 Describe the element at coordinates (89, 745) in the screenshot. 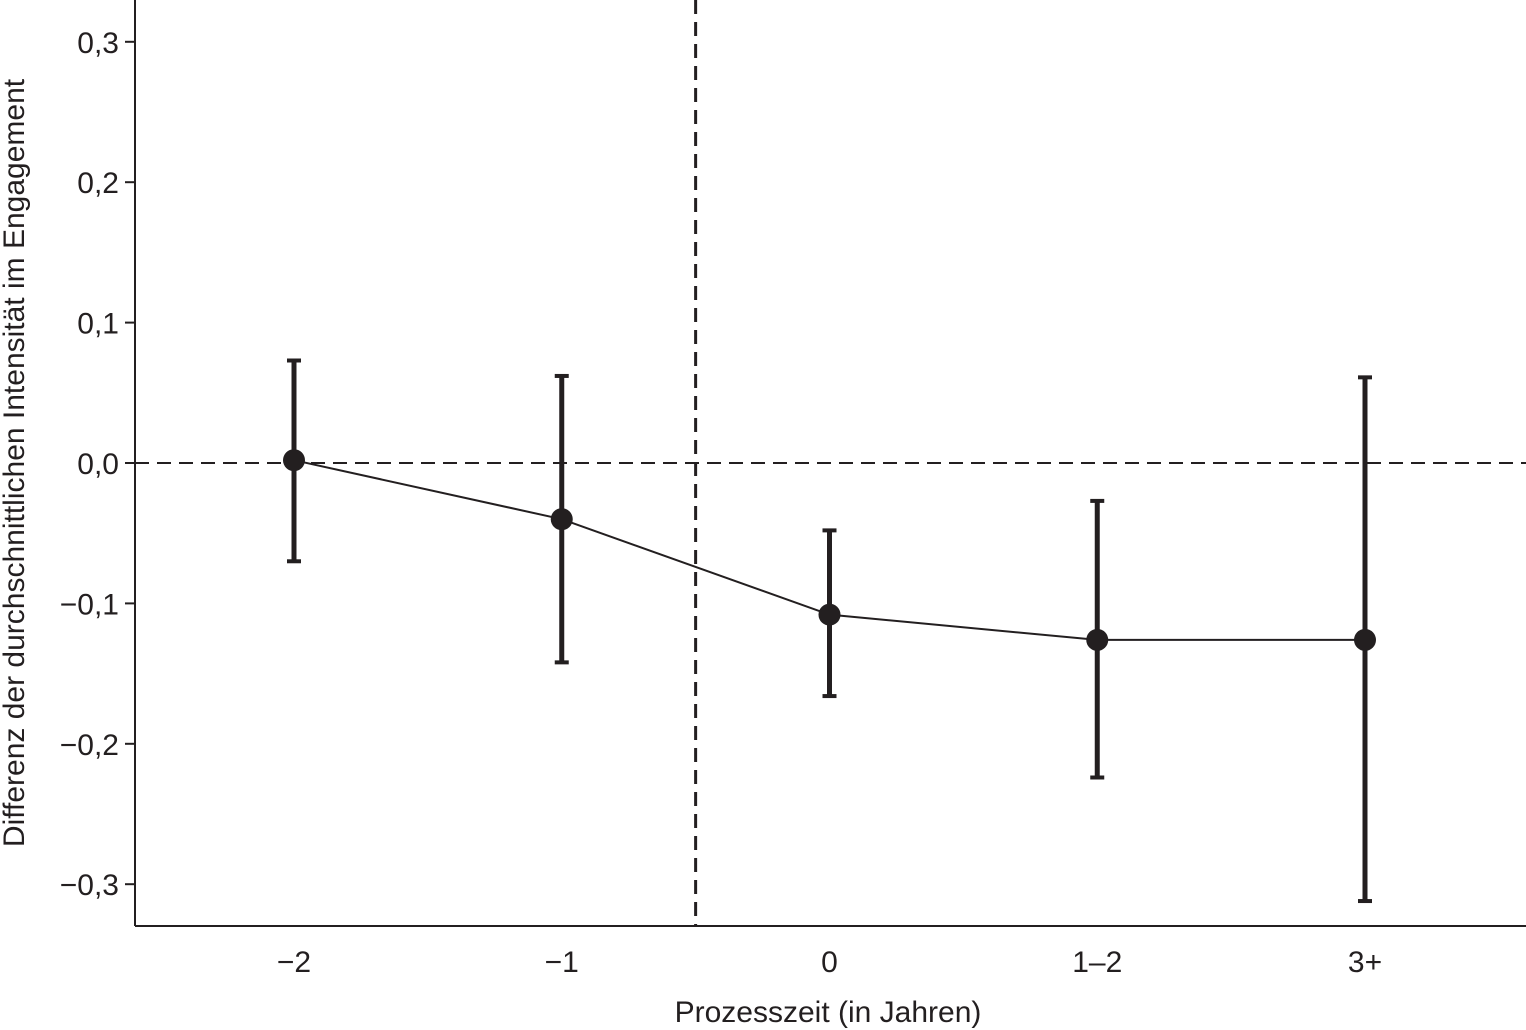

I see `y-tick-label: −0,2` at that location.